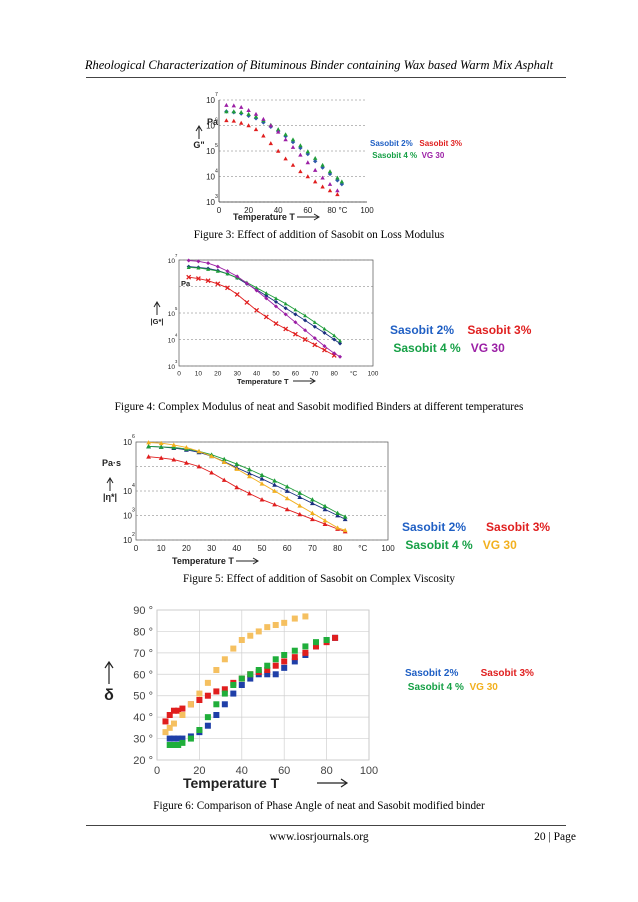  Describe the element at coordinates (337, 548) in the screenshot. I see `x-tick-label: 80` at that location.